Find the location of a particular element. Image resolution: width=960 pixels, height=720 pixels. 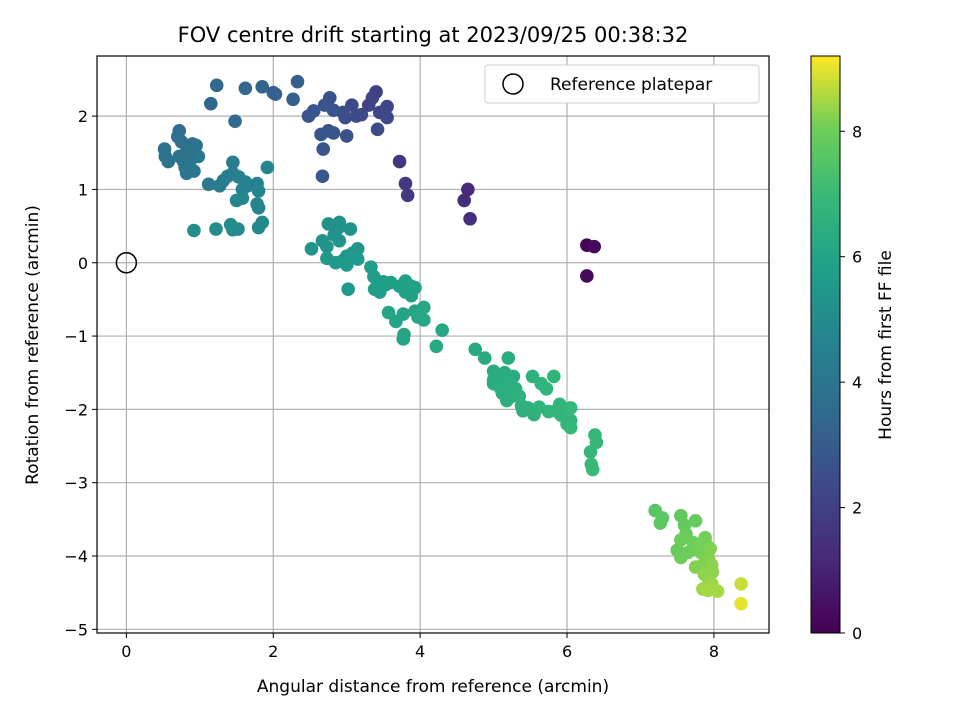

colorbar-label: Hours from first FF file is located at coordinates (886, 345).